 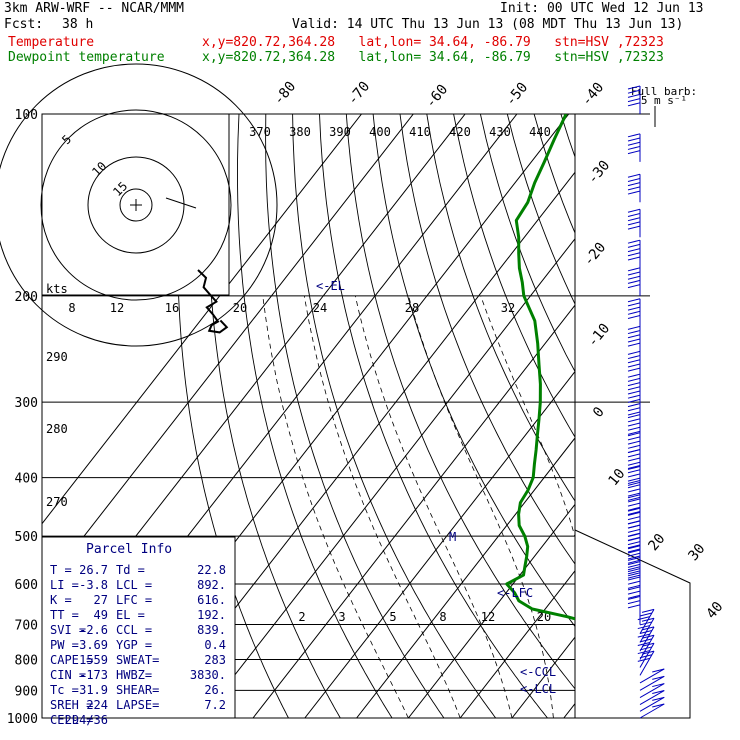 What do you see at coordinates (602, 8) in the screenshot?
I see `init-time: Init: 00 UTC Wed 12 Jun 13` at bounding box center [602, 8].